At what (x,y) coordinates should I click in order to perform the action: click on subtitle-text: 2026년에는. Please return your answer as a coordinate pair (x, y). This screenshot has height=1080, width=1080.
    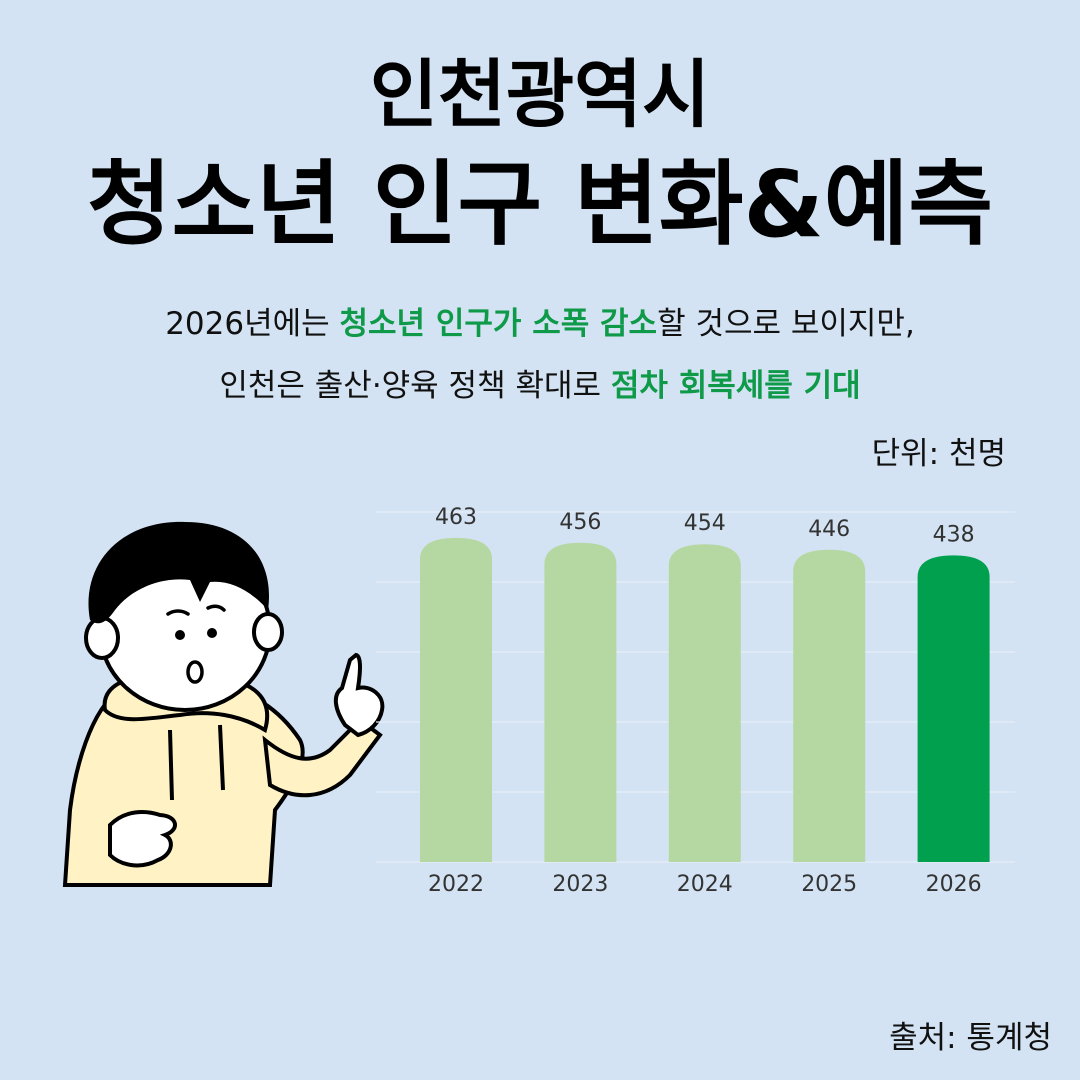
    Looking at the image, I should click on (252, 324).